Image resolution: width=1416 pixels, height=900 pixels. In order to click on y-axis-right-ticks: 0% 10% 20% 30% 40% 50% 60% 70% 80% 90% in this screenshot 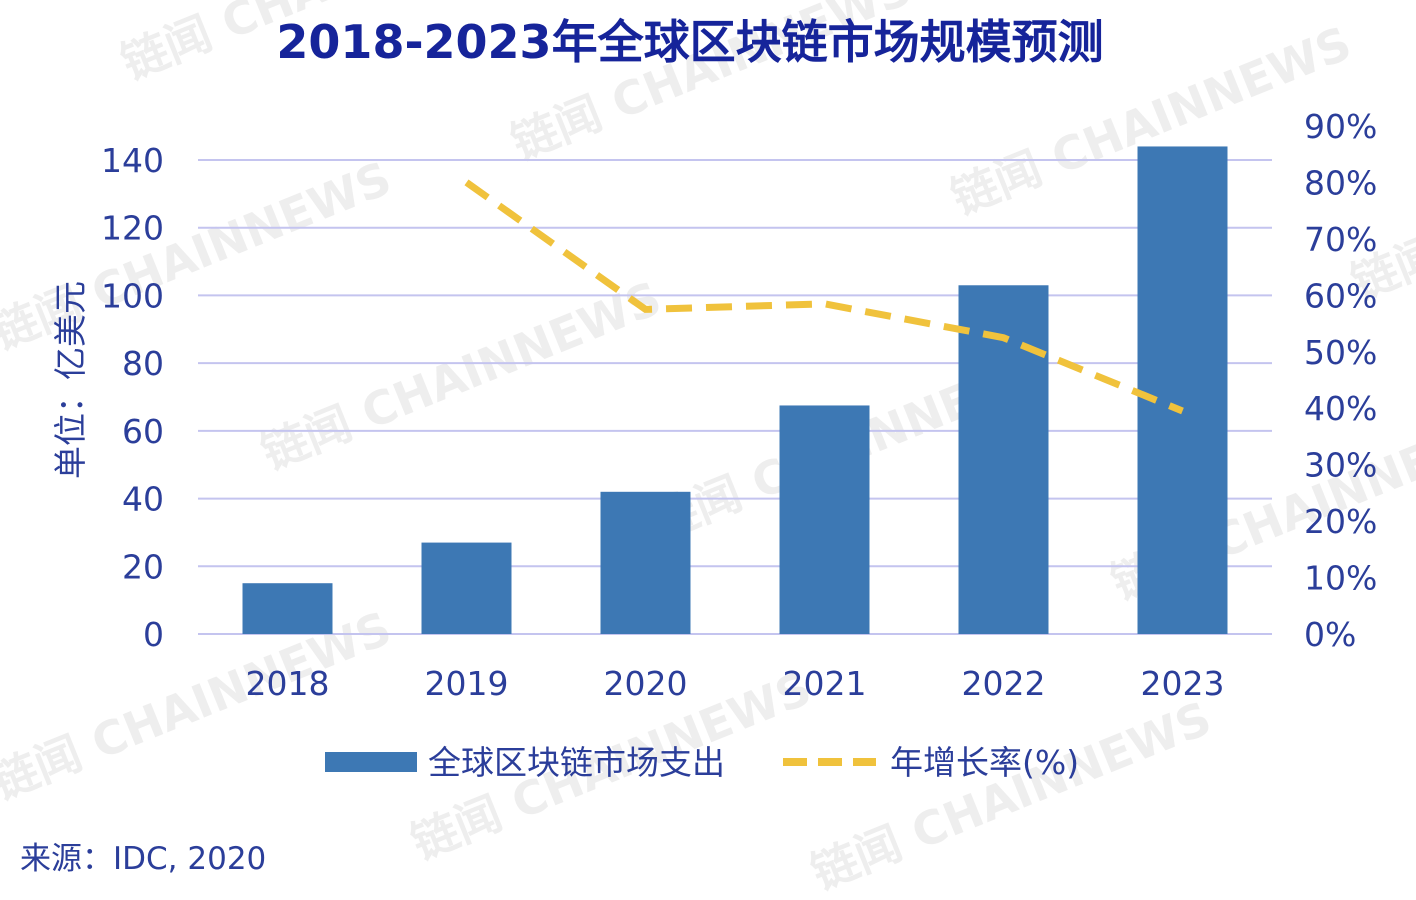, I will do `click(1340, 380)`.